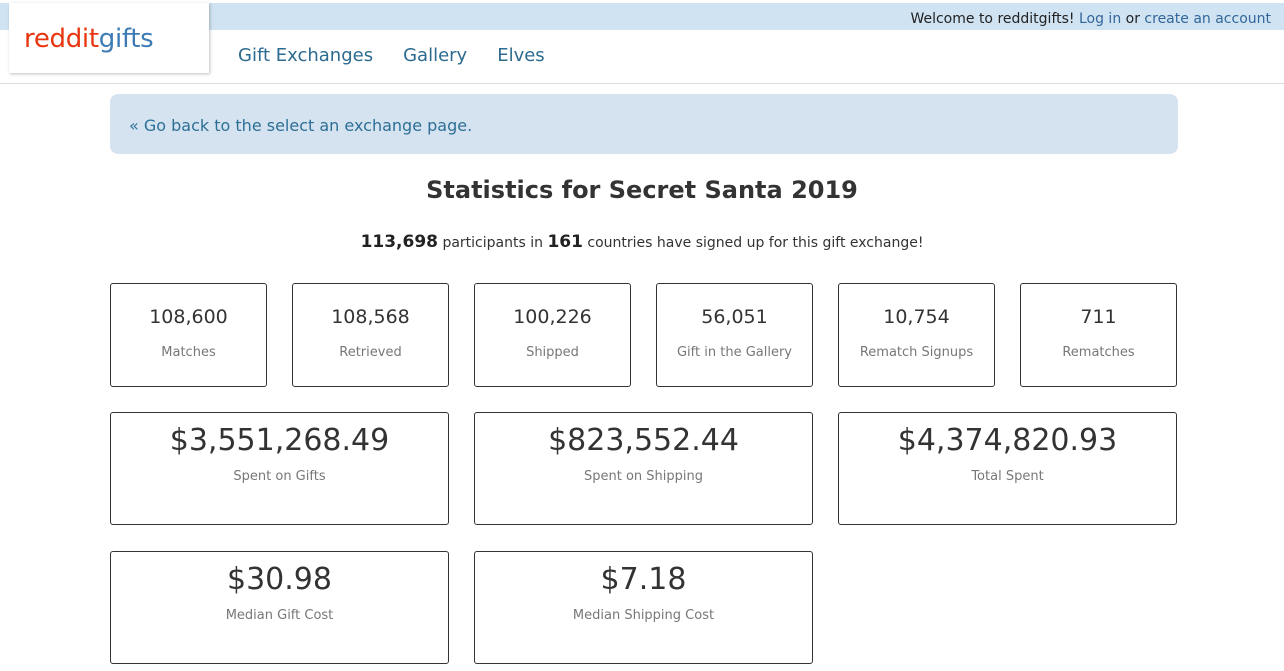  I want to click on money-label: Spent on Gifts, so click(279, 476).